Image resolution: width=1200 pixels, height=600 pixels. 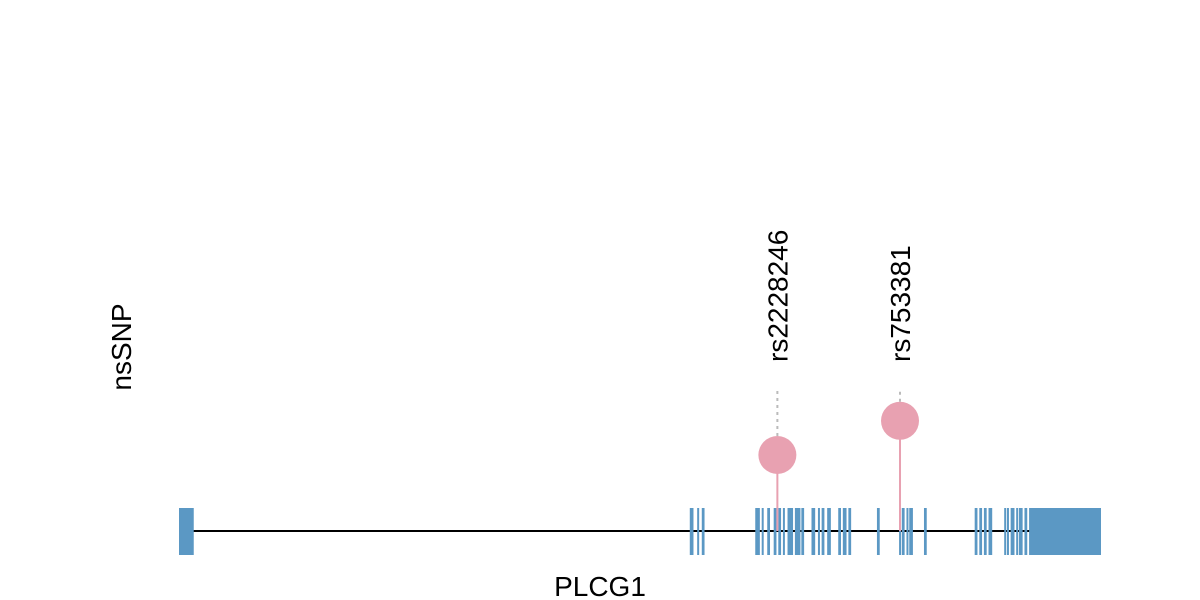 What do you see at coordinates (121, 346) in the screenshot?
I see `track-label: nsSNP` at bounding box center [121, 346].